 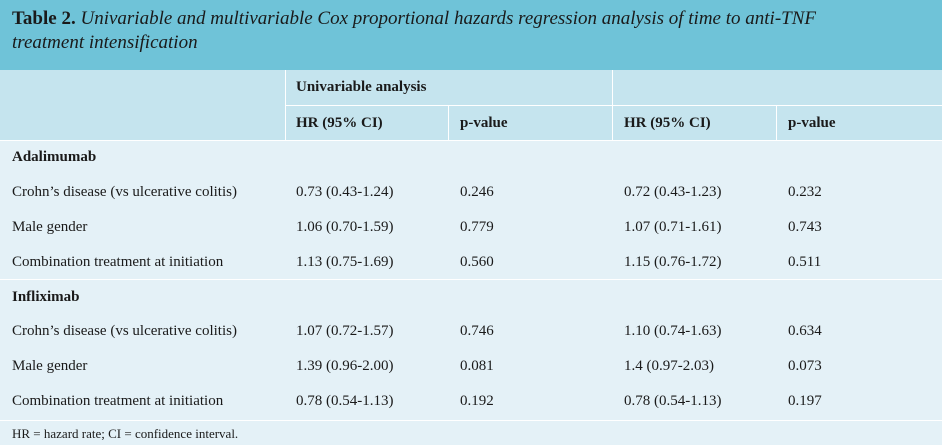 What do you see at coordinates (812, 123) in the screenshot?
I see `header-p-multivariable: p-value` at bounding box center [812, 123].